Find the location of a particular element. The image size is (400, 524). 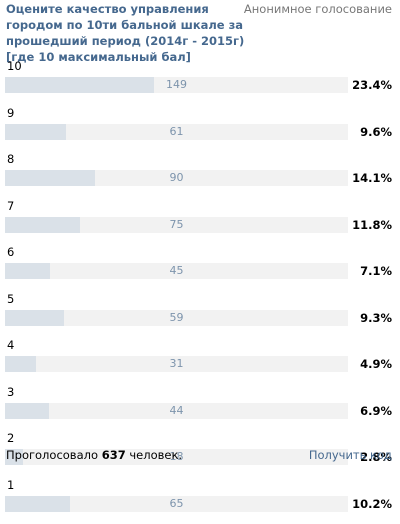

option-vote-count: 45 is located at coordinates (176, 271).